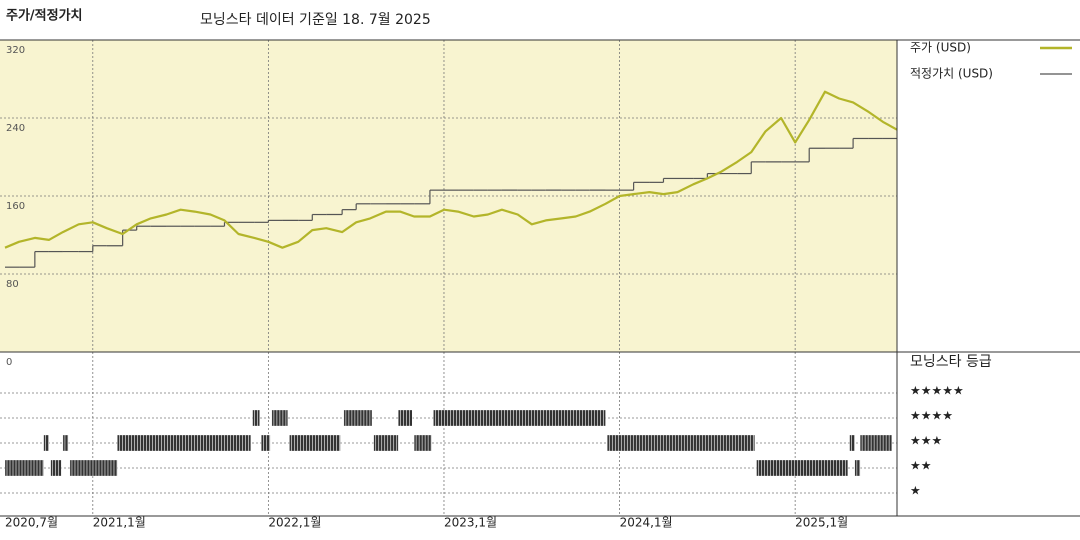 Image resolution: width=1080 pixels, height=540 pixels. I want to click on chart-subtitle: 모닝스타 데이터 기준일 18. 7월 2025, so click(315, 20).